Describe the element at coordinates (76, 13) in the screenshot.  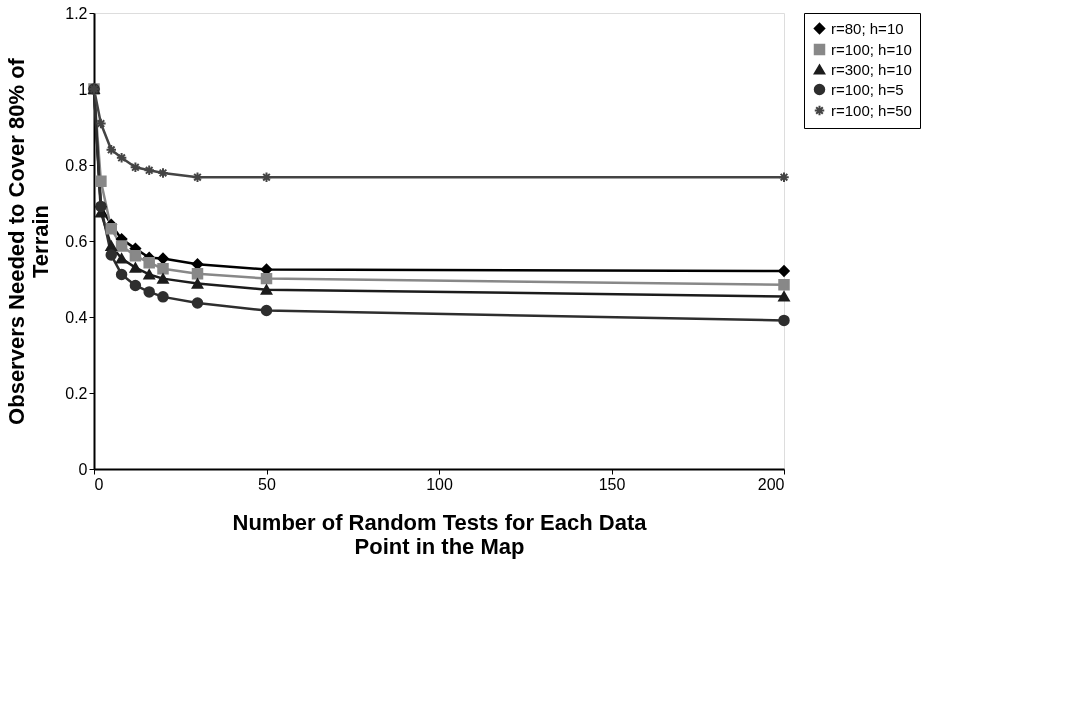
I see `y-tick-label: 1.2` at that location.